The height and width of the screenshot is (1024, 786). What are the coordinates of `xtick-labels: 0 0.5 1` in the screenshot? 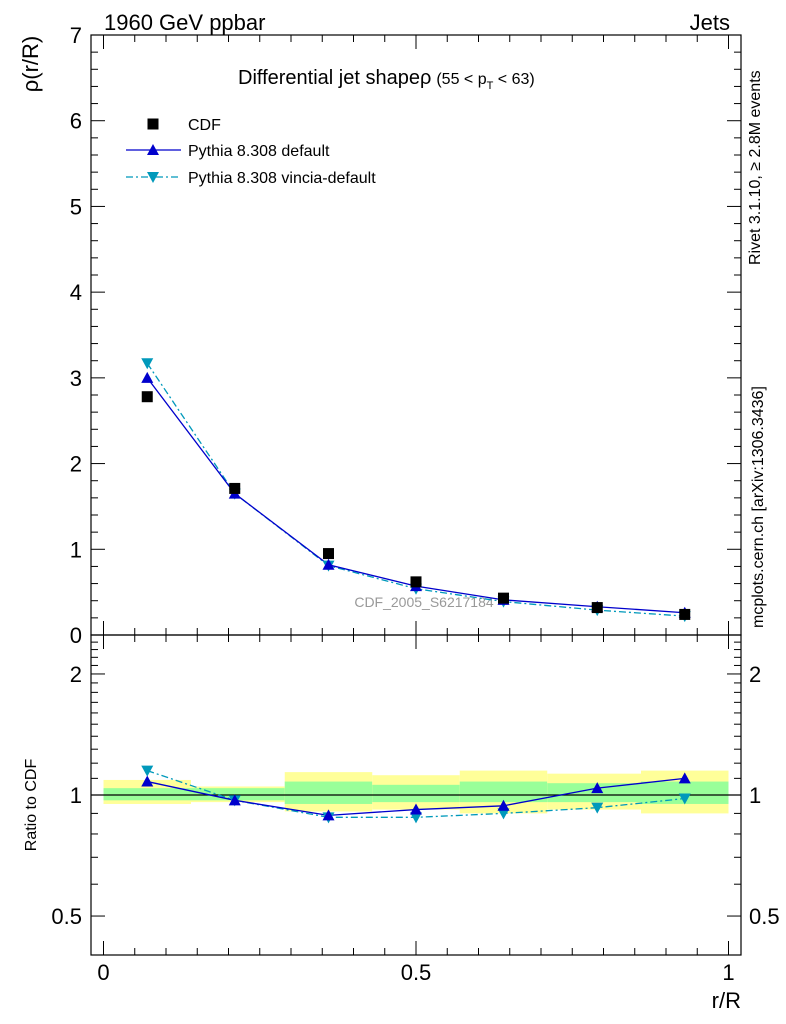 It's located at (415, 972).